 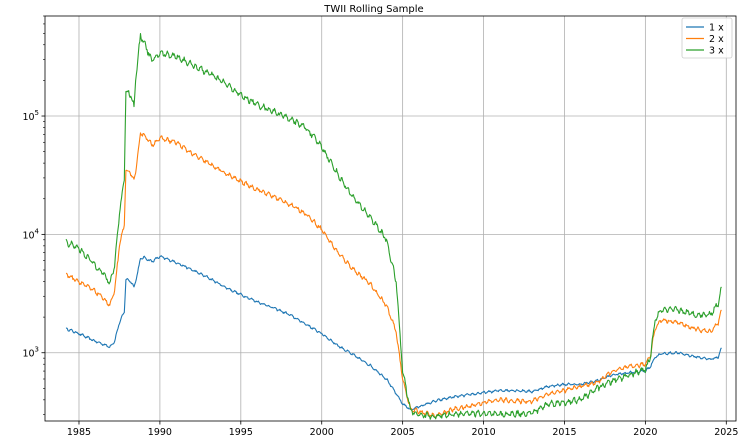 I want to click on legend-box, so click(x=707, y=38).